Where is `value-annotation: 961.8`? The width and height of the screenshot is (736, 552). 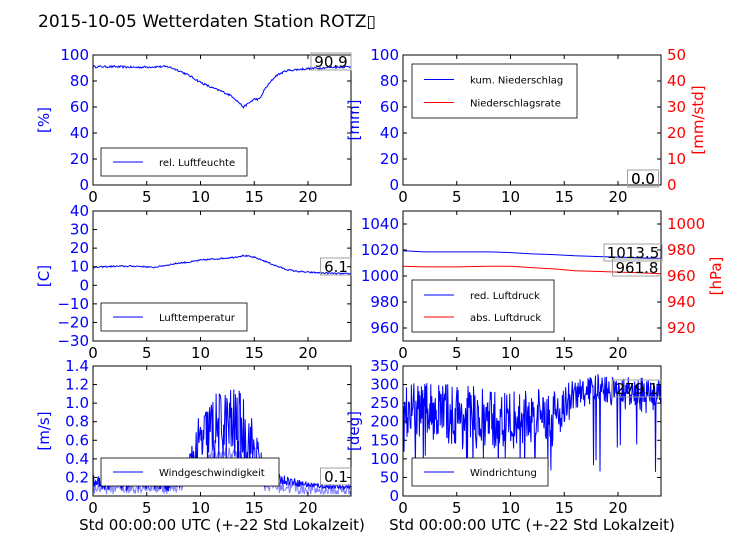 value-annotation: 961.8 is located at coordinates (637, 268).